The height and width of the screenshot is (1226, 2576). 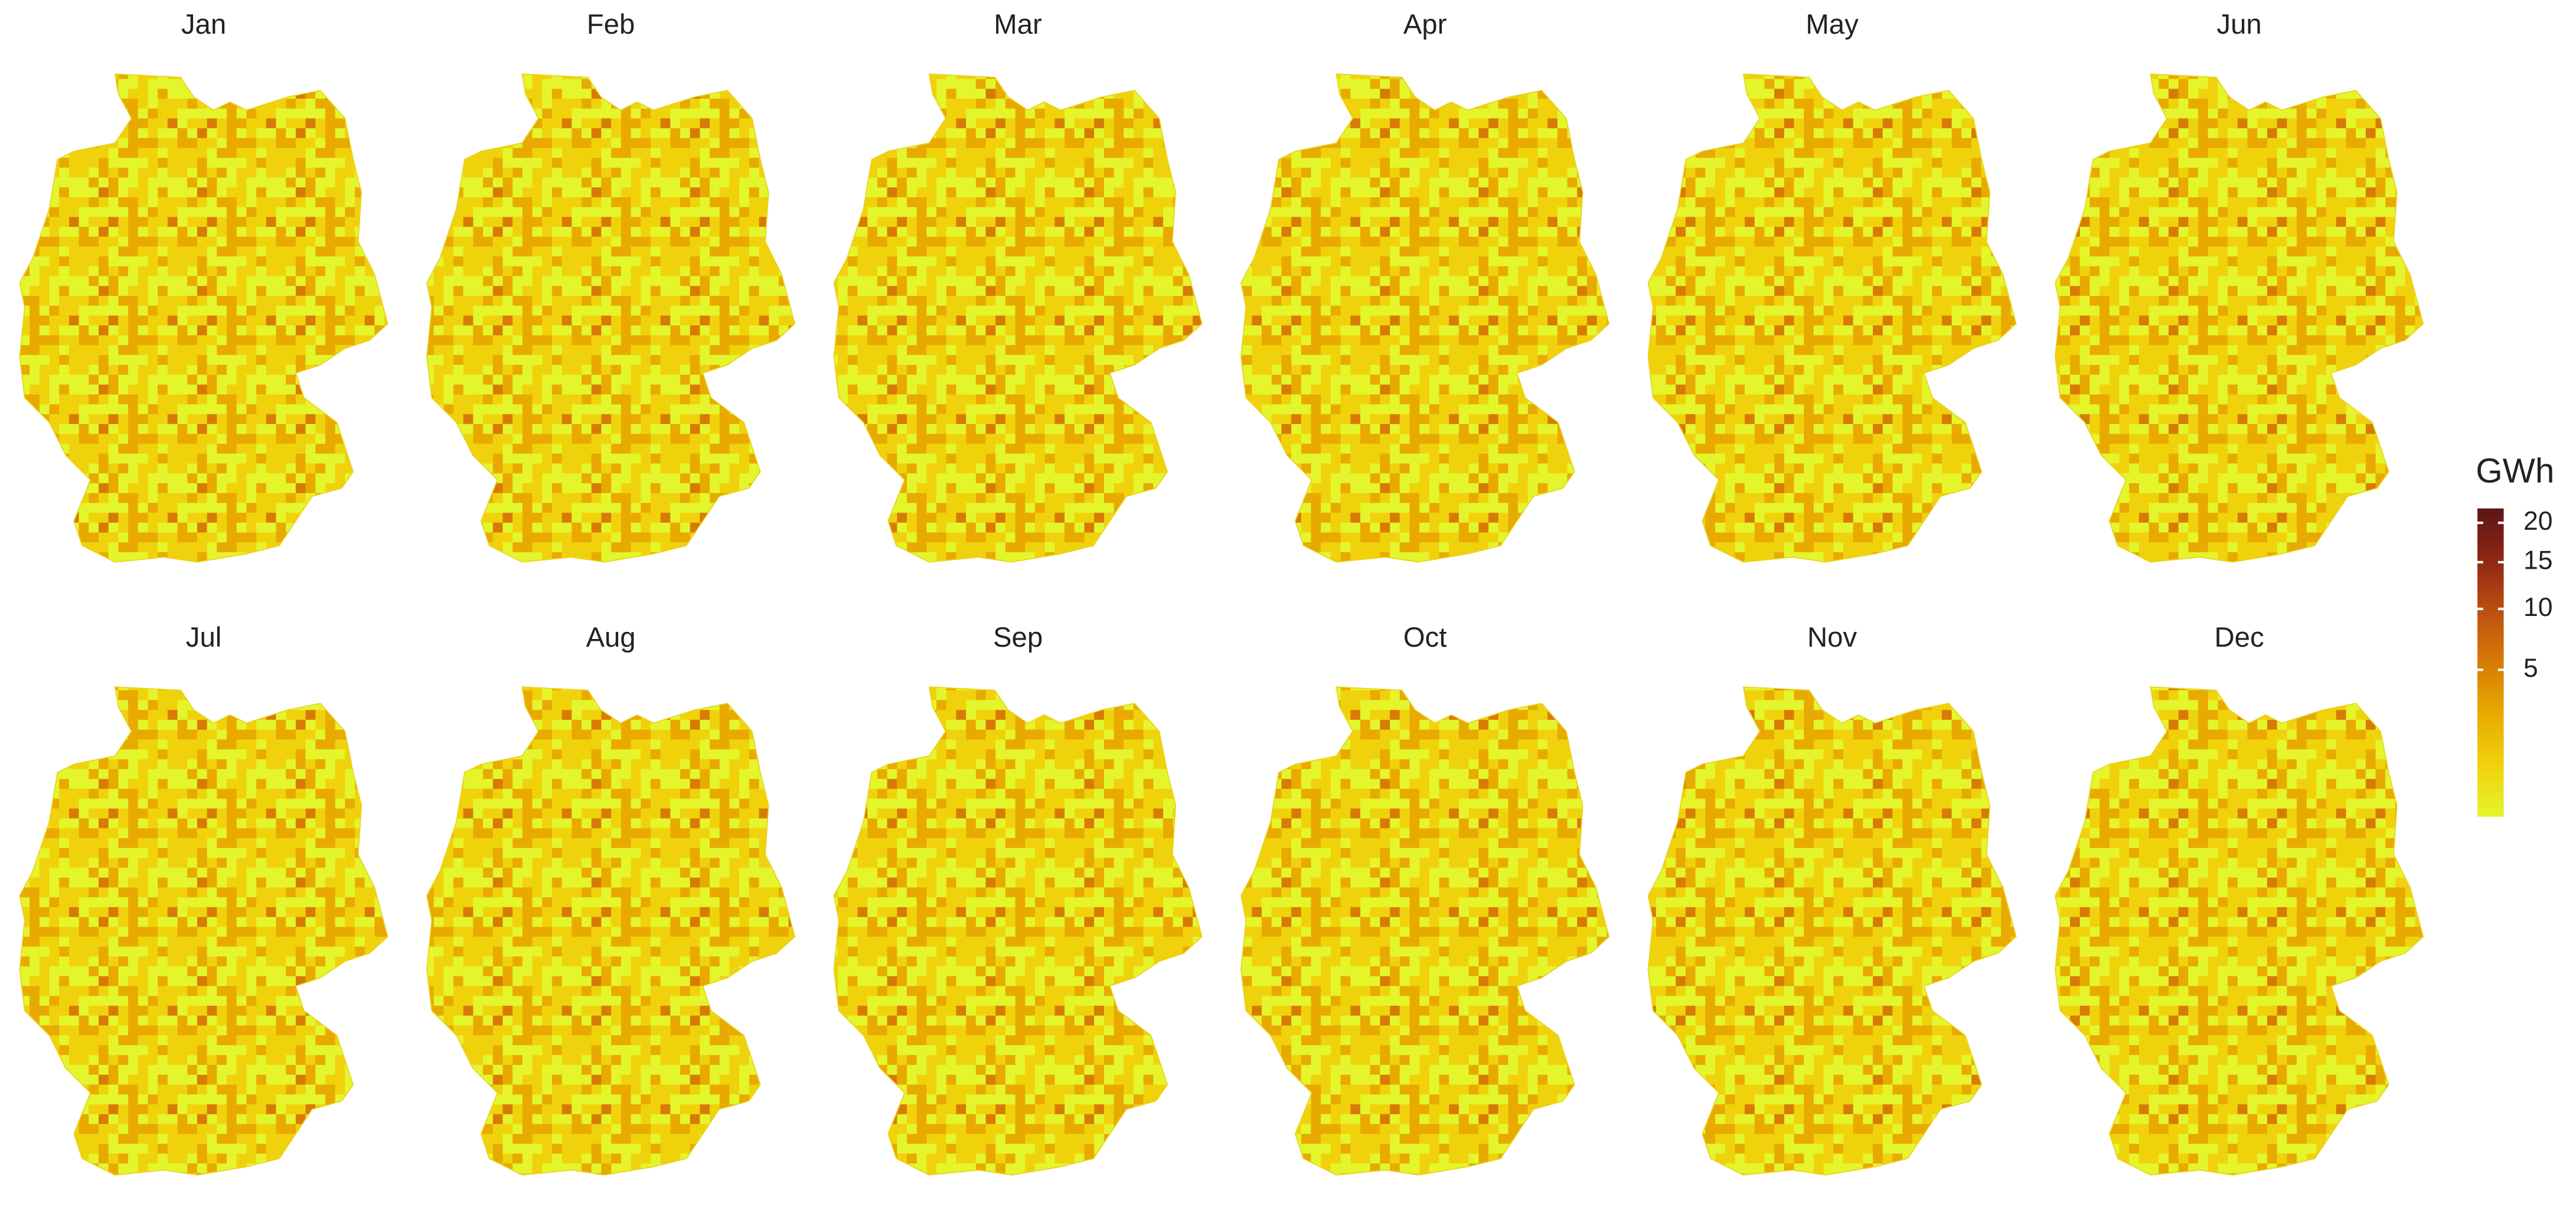 What do you see at coordinates (1425, 25) in the screenshot?
I see `panel-title: Apr` at bounding box center [1425, 25].